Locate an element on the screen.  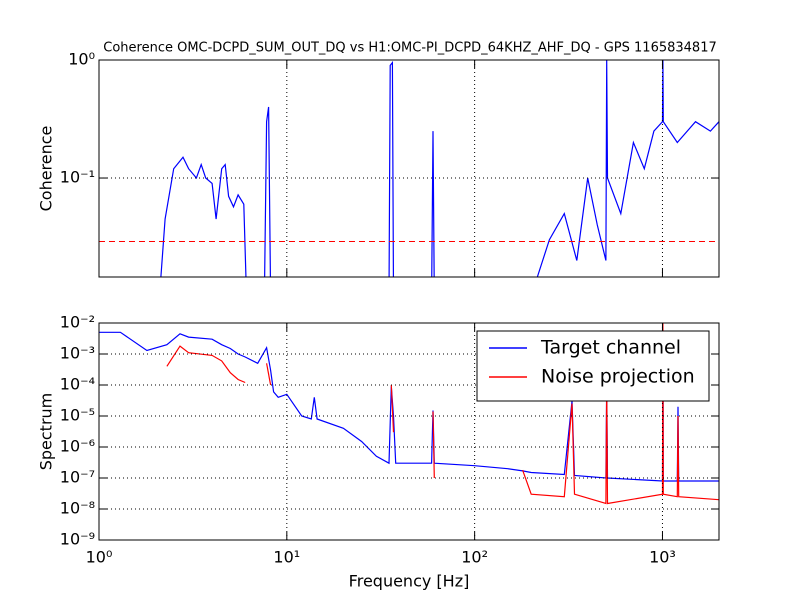
x-tick-label: 10² is located at coordinates (474, 557).